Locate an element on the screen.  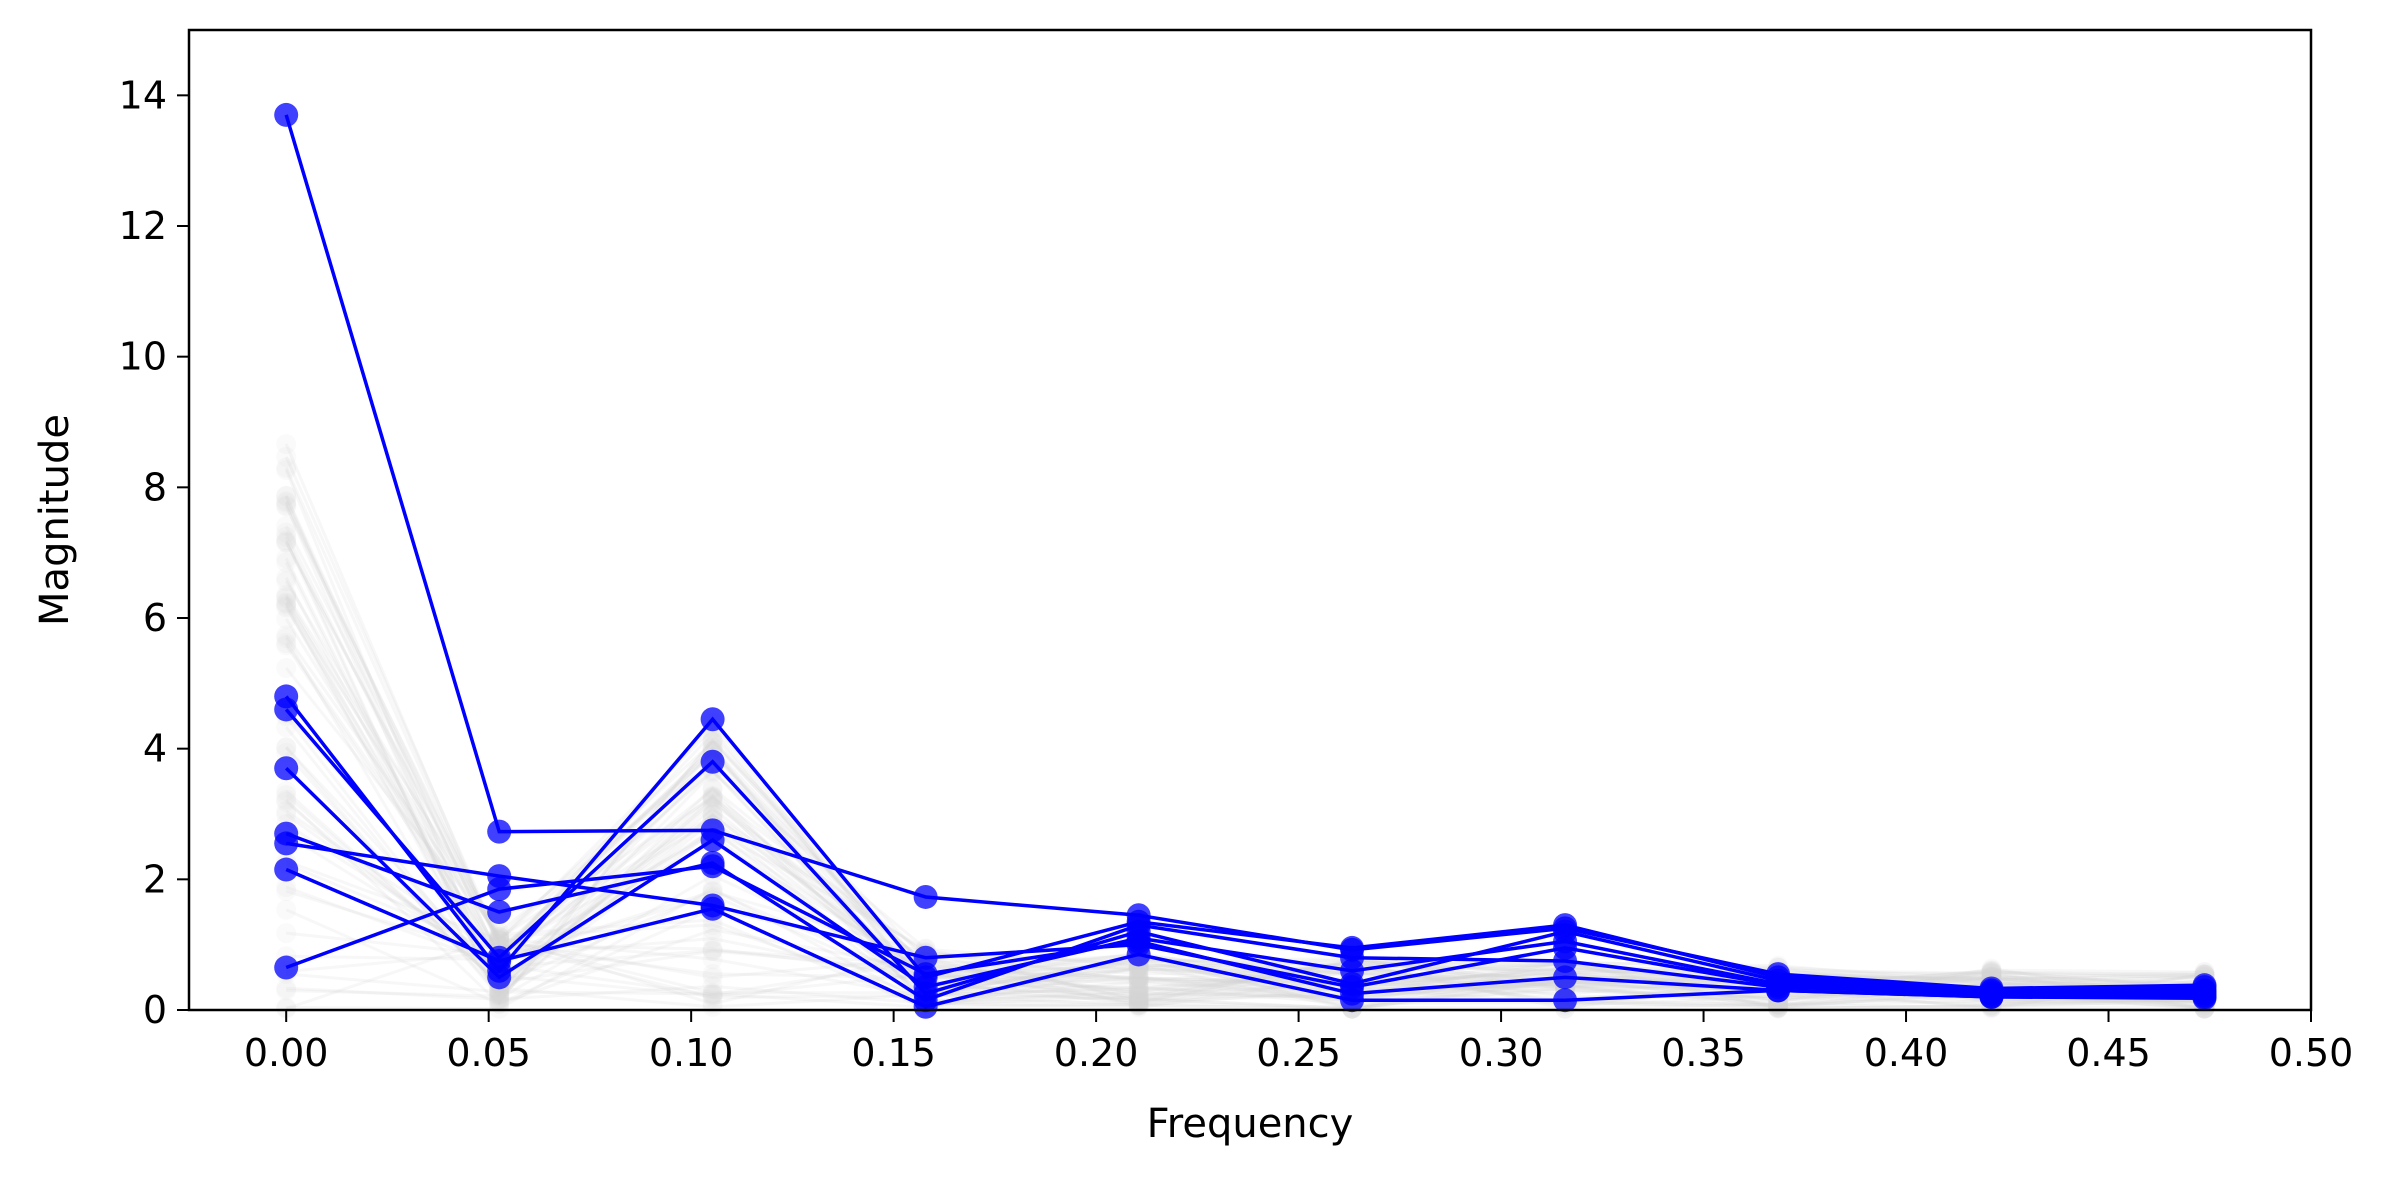
y-tick-label: 14 is located at coordinates (143, 95).